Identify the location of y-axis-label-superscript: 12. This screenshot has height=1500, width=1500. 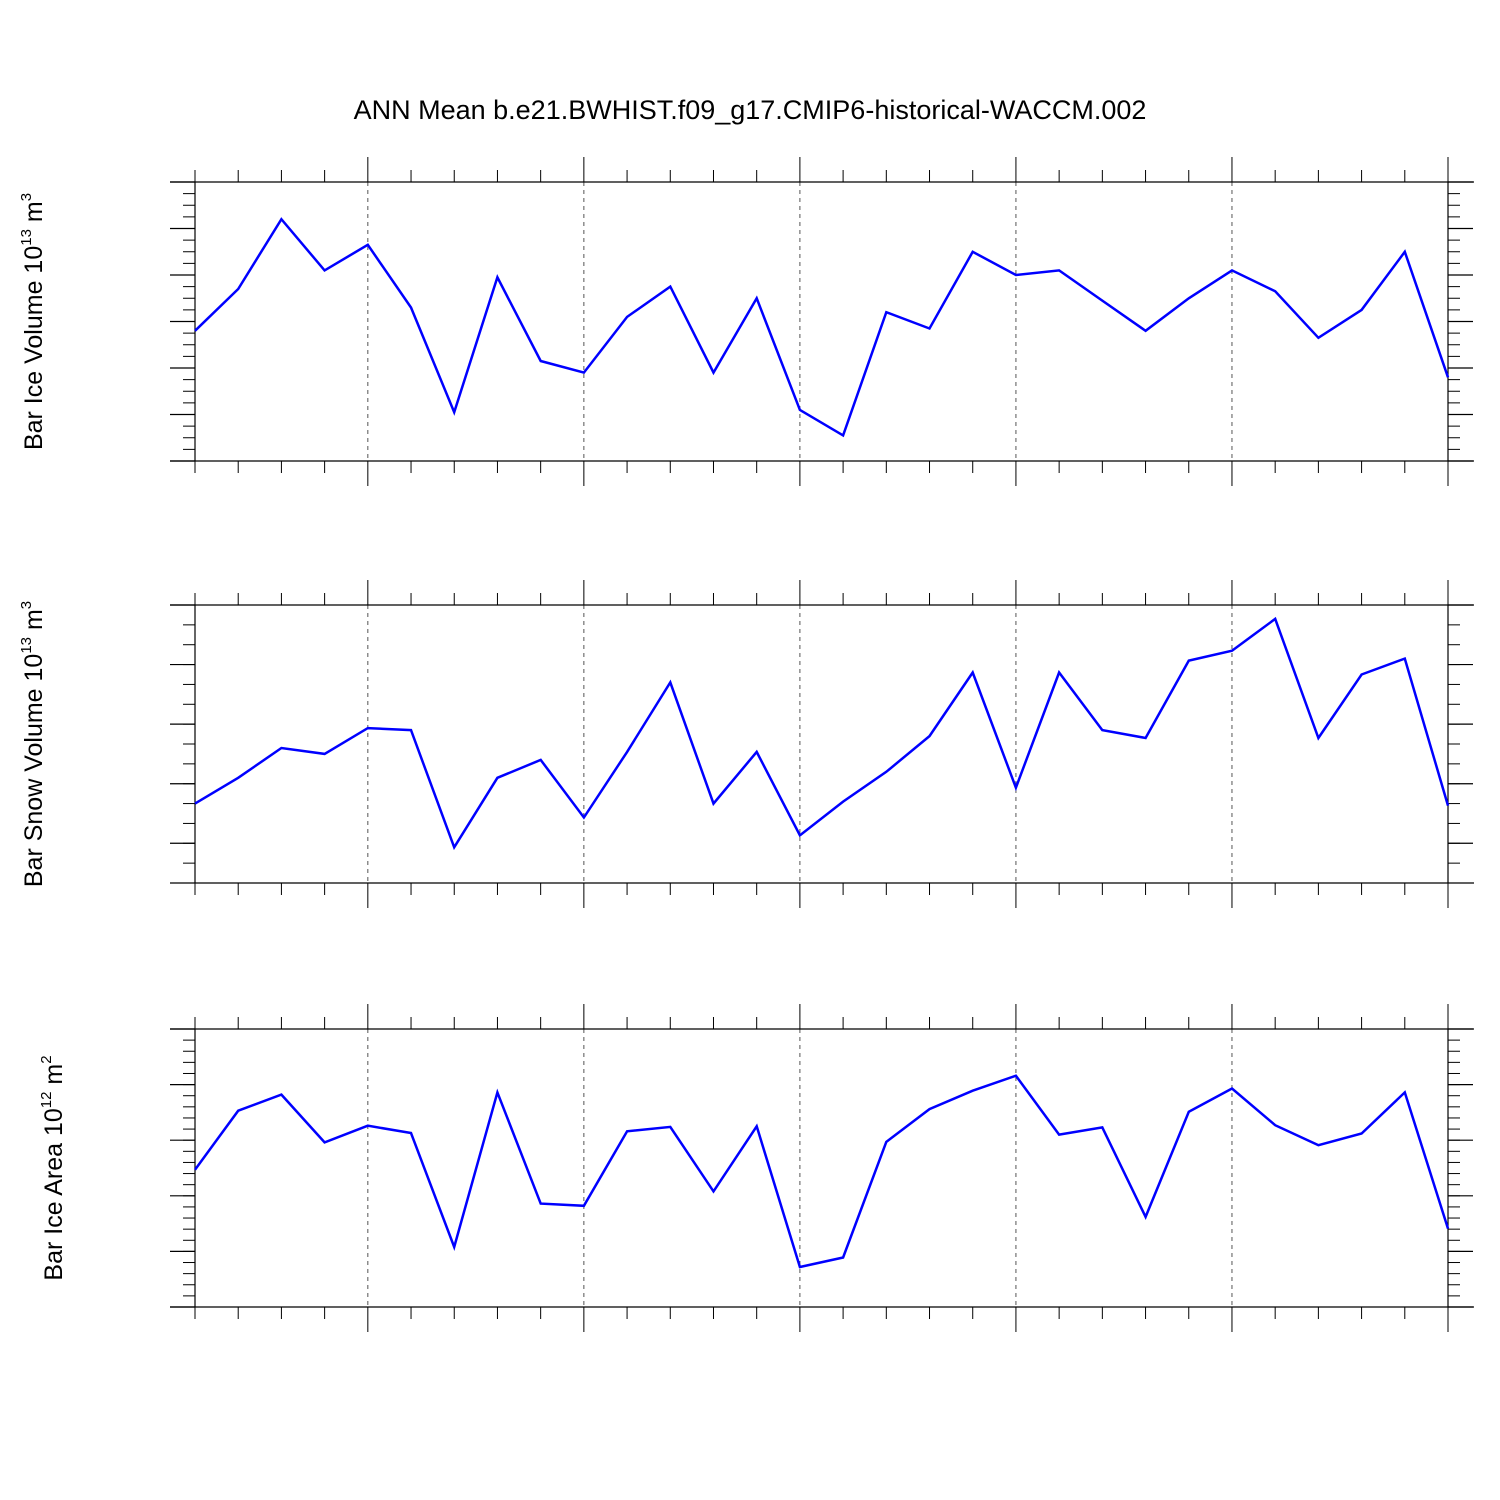
(46, 1100).